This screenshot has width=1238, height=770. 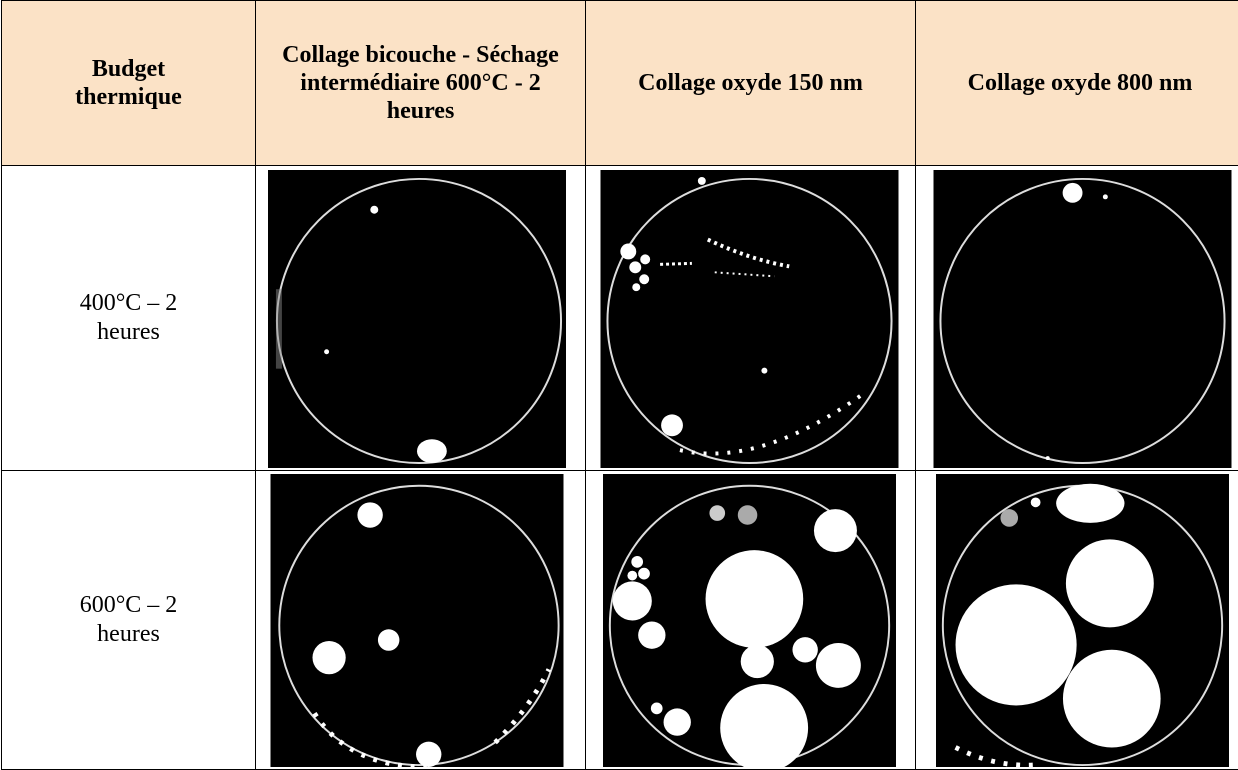 I want to click on row-label-cell: 600°C – 2 heures, so click(x=128, y=620).